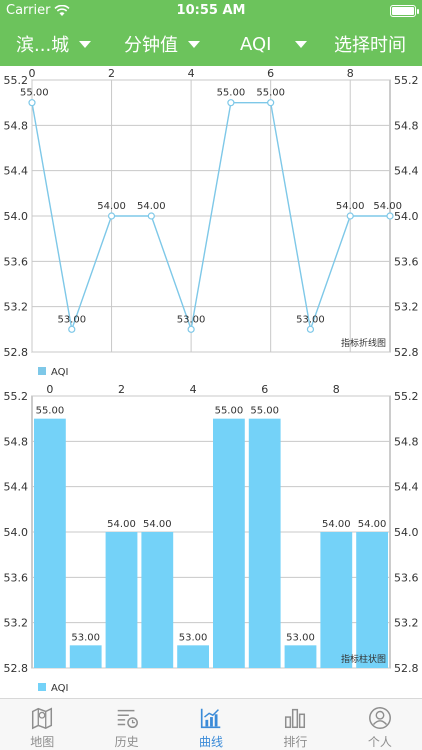  Describe the element at coordinates (211, 742) in the screenshot. I see `tab-curve-label: 曲线` at that location.